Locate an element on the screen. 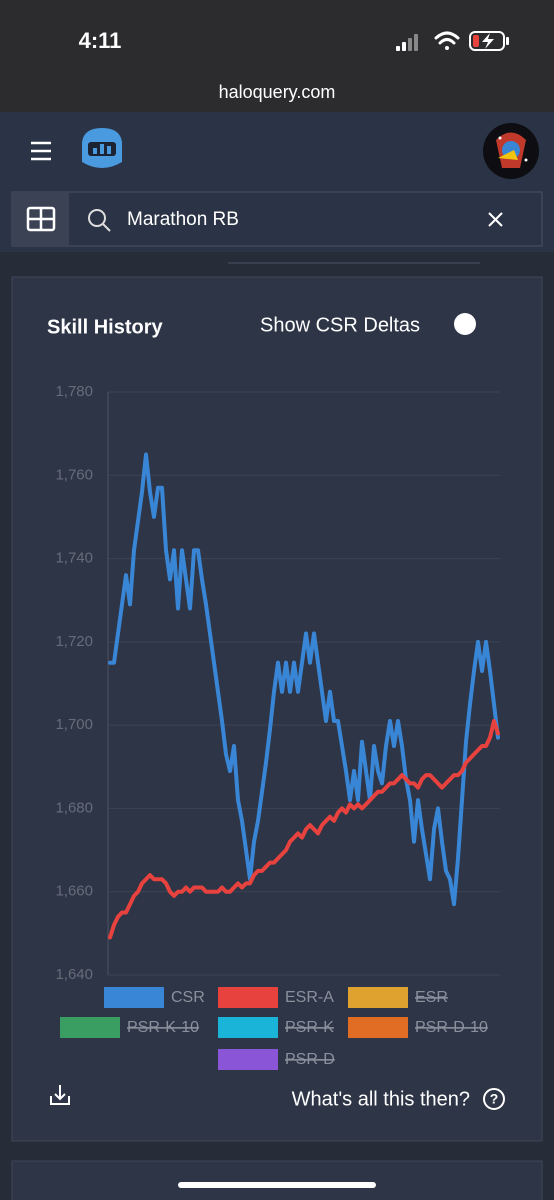 This screenshot has width=554, height=1200. clear-button is located at coordinates (495, 219).